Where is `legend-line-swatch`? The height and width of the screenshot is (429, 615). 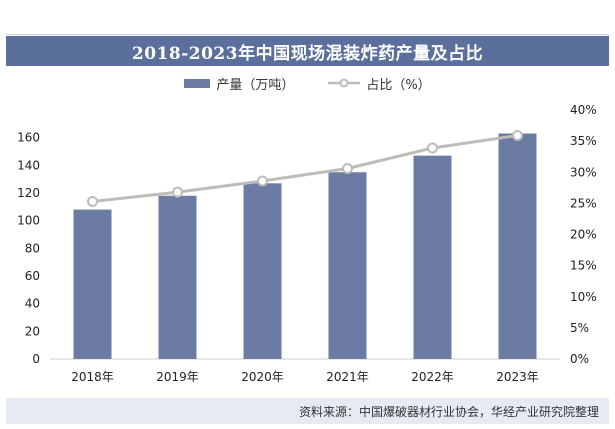
legend-line-swatch is located at coordinates (344, 83).